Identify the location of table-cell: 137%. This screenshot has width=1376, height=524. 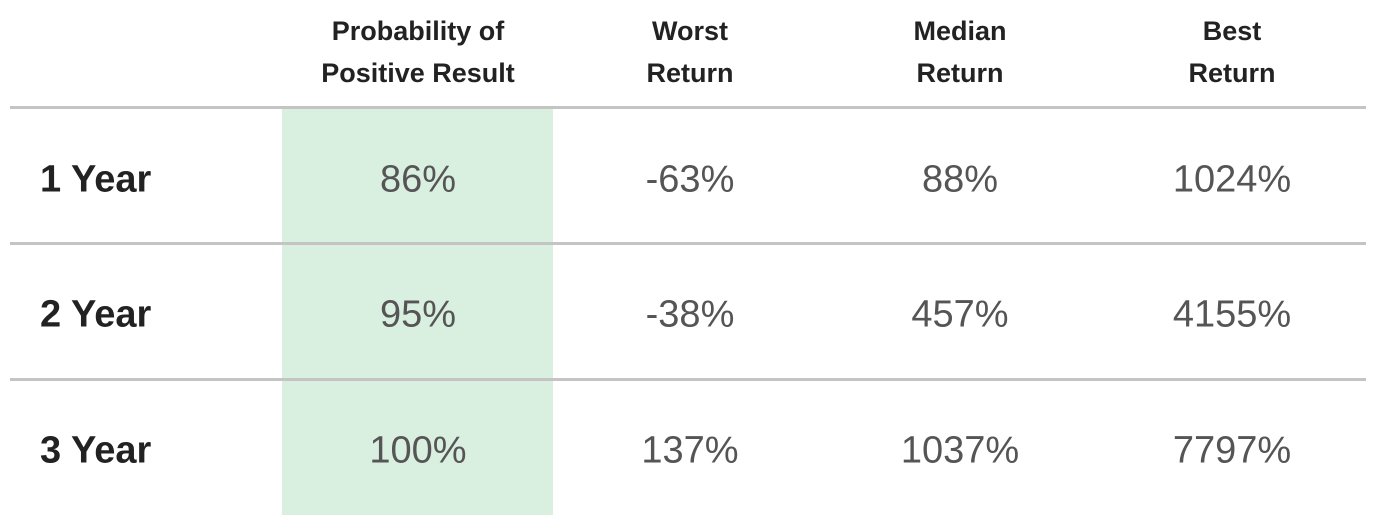
(690, 450).